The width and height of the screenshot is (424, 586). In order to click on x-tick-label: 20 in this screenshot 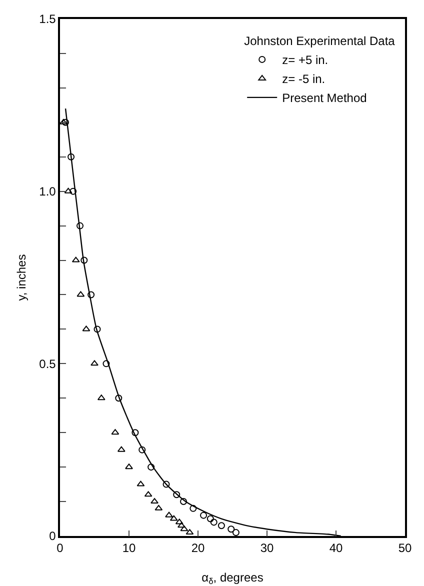, I will do `click(198, 548)`.